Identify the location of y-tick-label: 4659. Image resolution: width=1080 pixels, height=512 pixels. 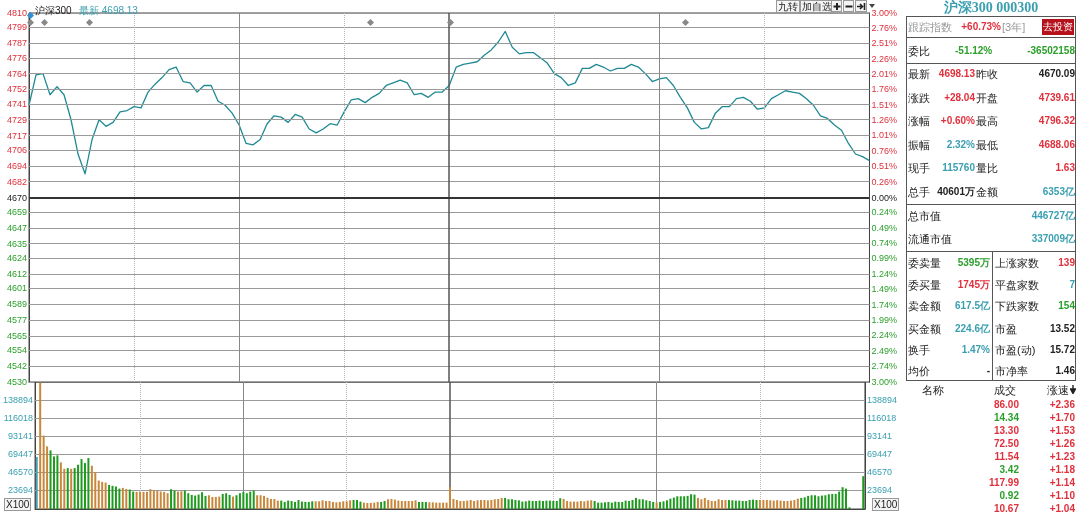
(16, 212).